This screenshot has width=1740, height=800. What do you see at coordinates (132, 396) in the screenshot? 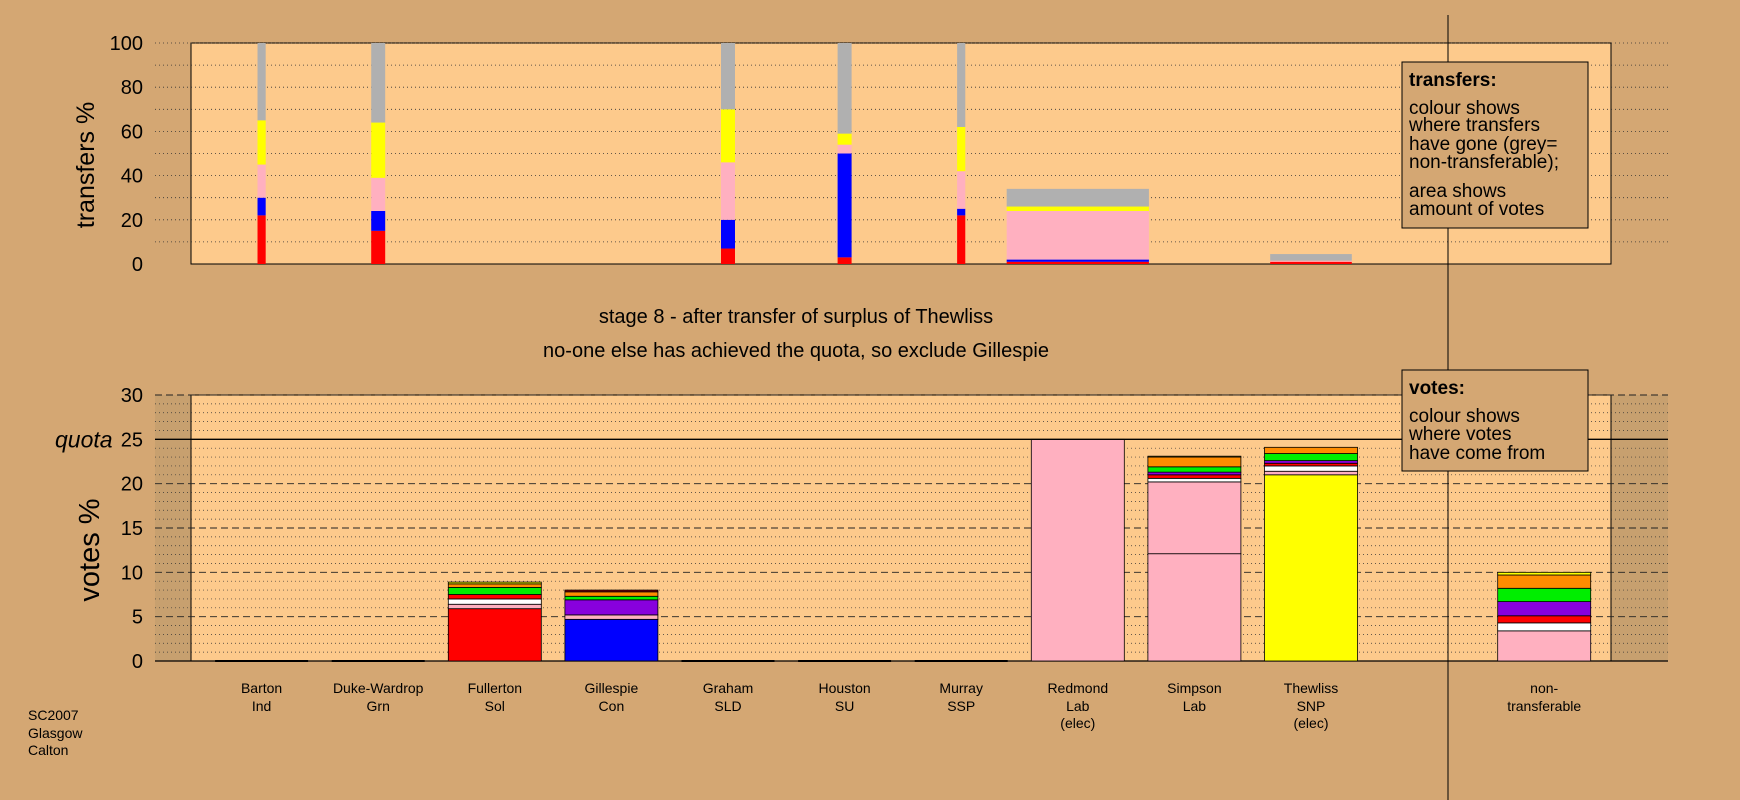
I see `y-tick-label: 30` at bounding box center [132, 396].